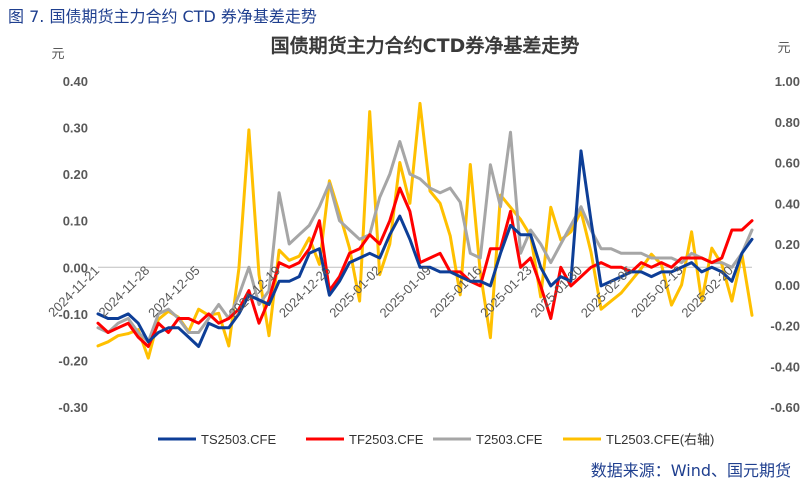  I want to click on right-tick-label: -0.60, so click(785, 407).